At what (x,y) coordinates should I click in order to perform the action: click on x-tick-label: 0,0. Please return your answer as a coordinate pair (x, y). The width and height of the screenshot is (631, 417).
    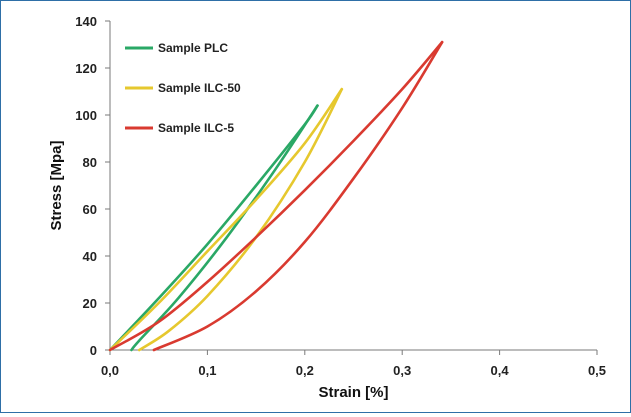
    Looking at the image, I should click on (110, 370).